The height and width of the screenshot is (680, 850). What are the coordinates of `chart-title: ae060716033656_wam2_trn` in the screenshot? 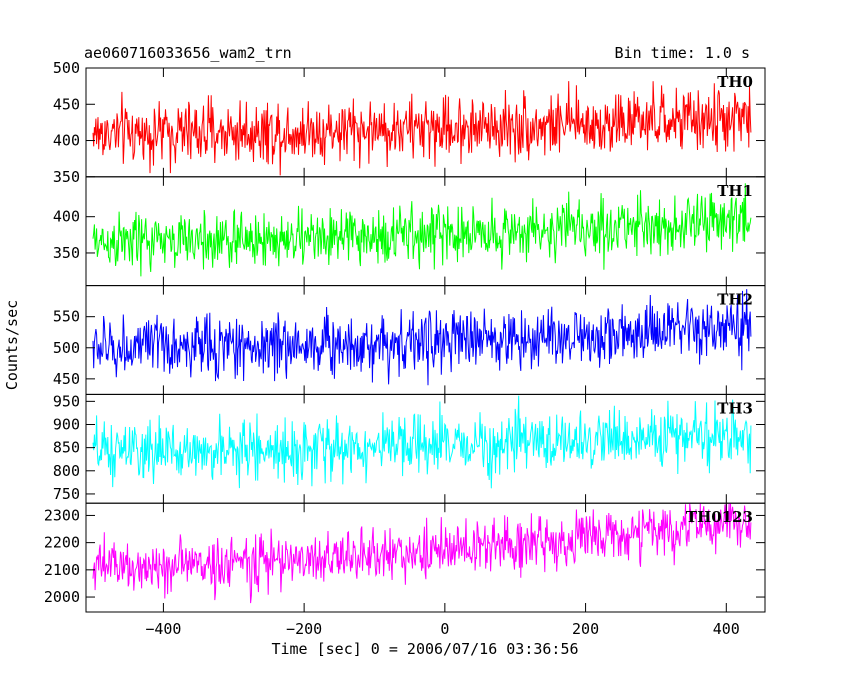 It's located at (188, 53).